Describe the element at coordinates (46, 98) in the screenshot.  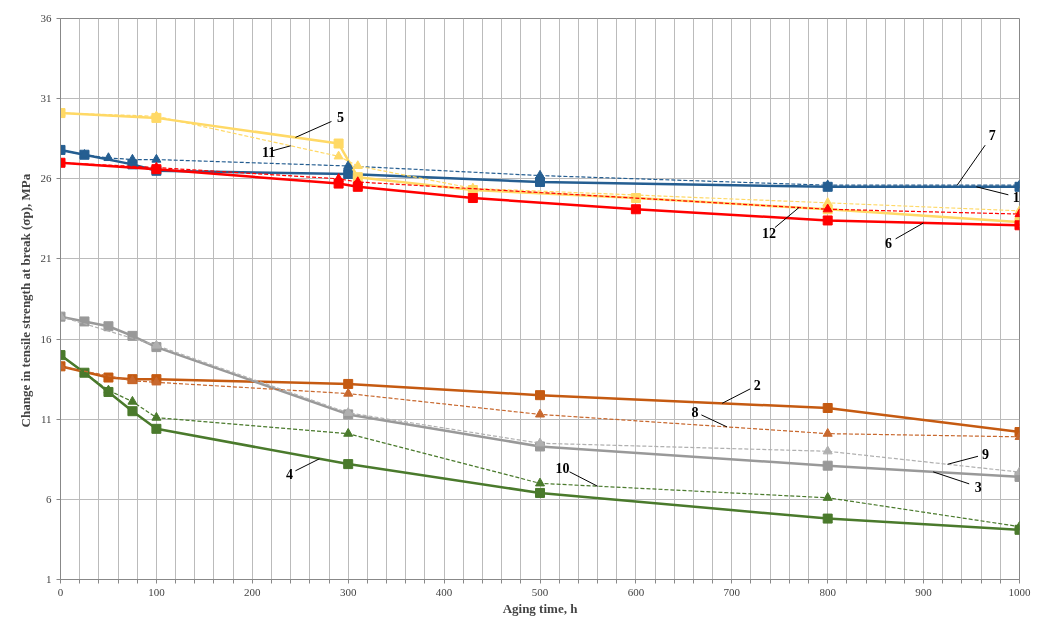
I see `y-tick-label: 31` at that location.